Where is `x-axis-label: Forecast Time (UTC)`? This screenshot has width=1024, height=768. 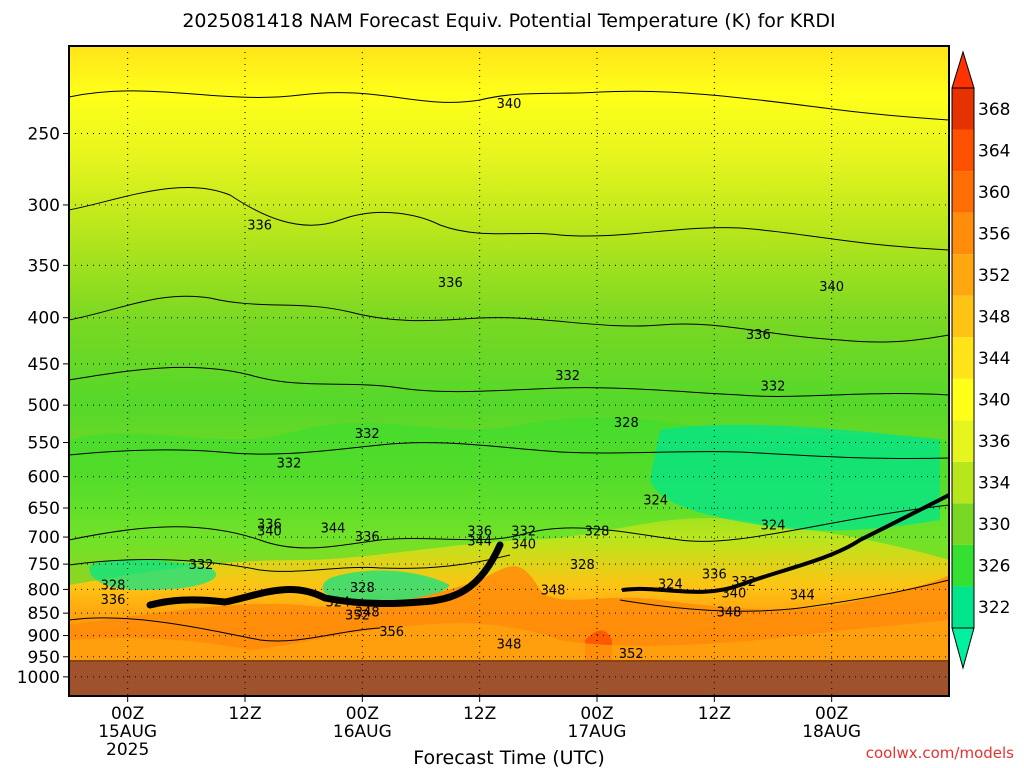 x-axis-label: Forecast Time (UTC) is located at coordinates (508, 757).